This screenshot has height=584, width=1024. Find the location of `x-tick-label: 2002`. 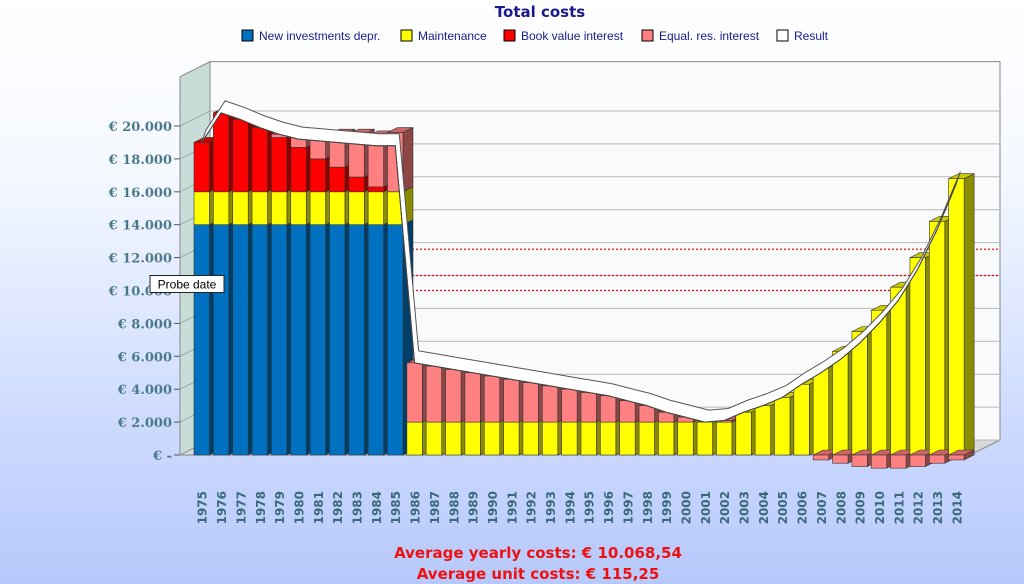

x-tick-label: 2002 is located at coordinates (725, 507).